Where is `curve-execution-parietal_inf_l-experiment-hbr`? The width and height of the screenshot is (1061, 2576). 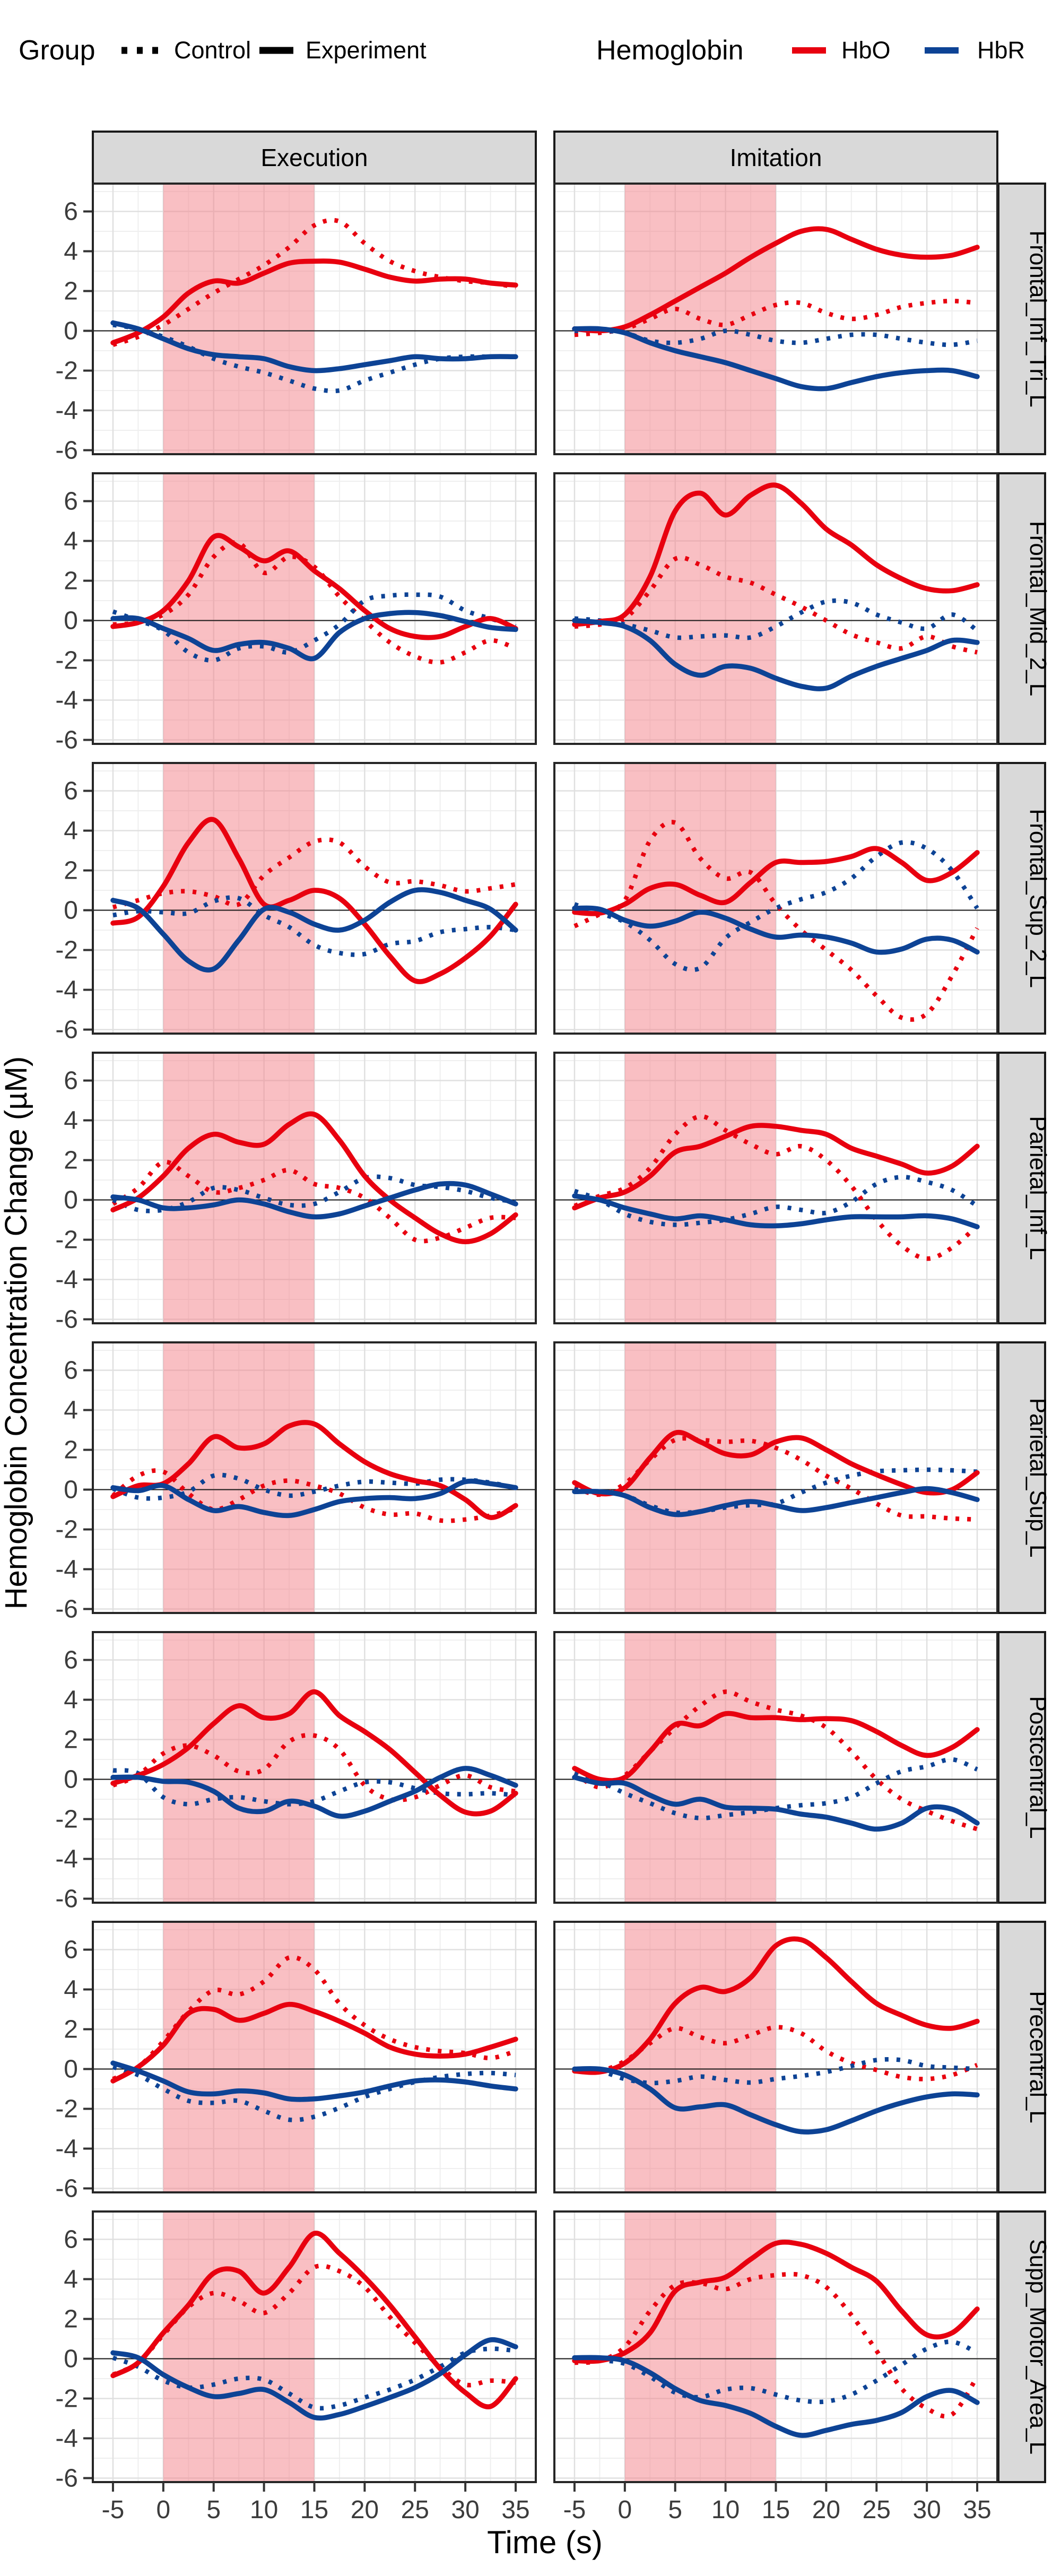
curve-execution-parietal_inf_l-experiment-hbr is located at coordinates (314, 1200).